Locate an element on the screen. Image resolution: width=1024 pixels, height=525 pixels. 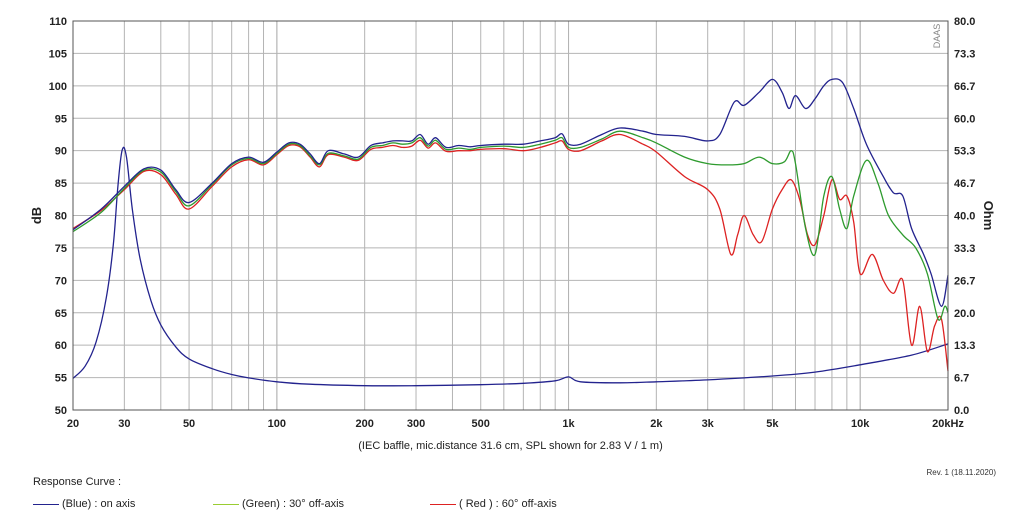
x-tick-label: 2k is located at coordinates (656, 424).